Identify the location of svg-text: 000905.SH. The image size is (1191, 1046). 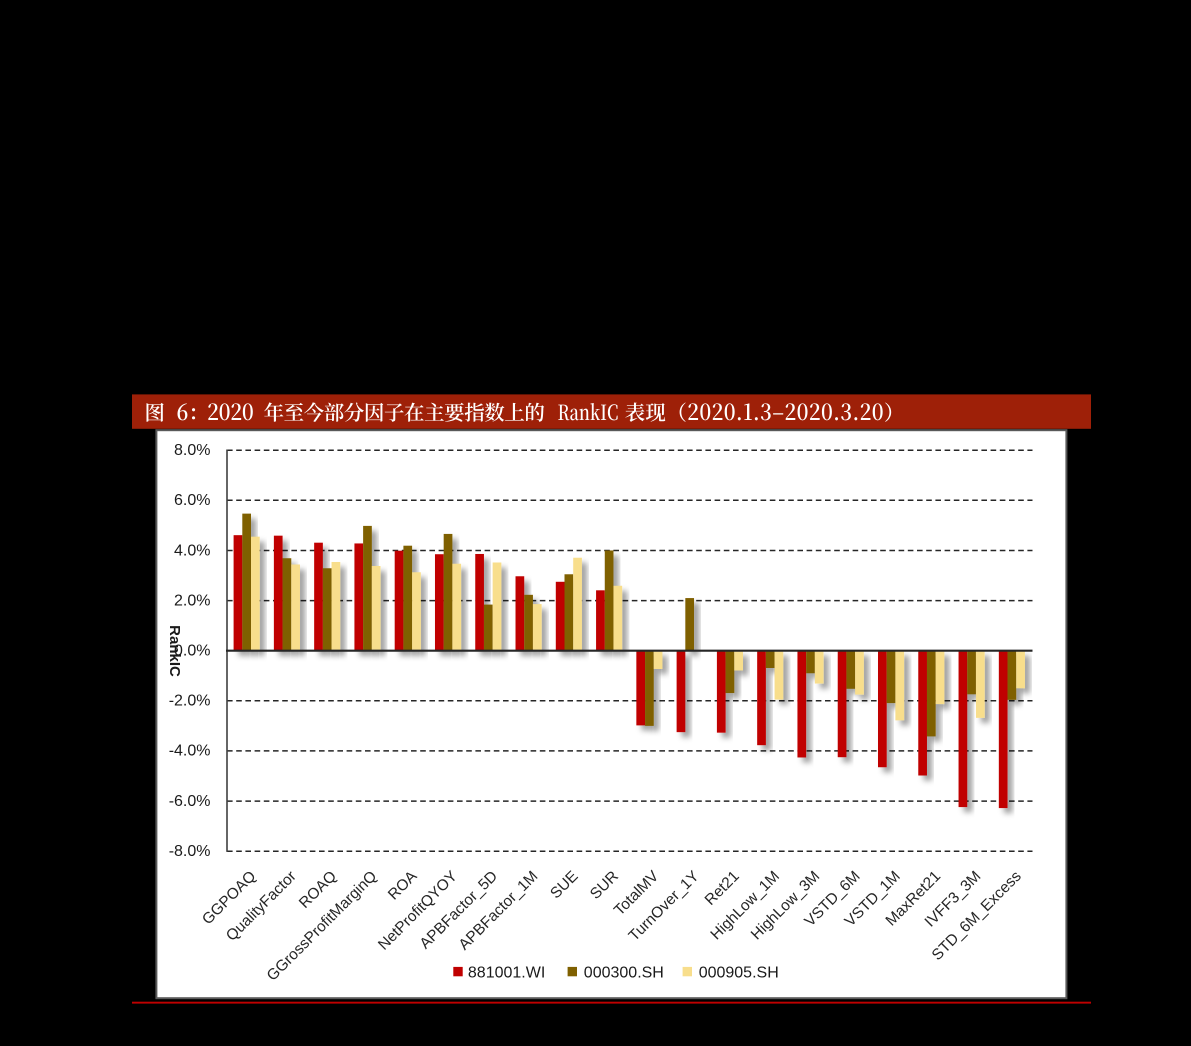
(739, 973).